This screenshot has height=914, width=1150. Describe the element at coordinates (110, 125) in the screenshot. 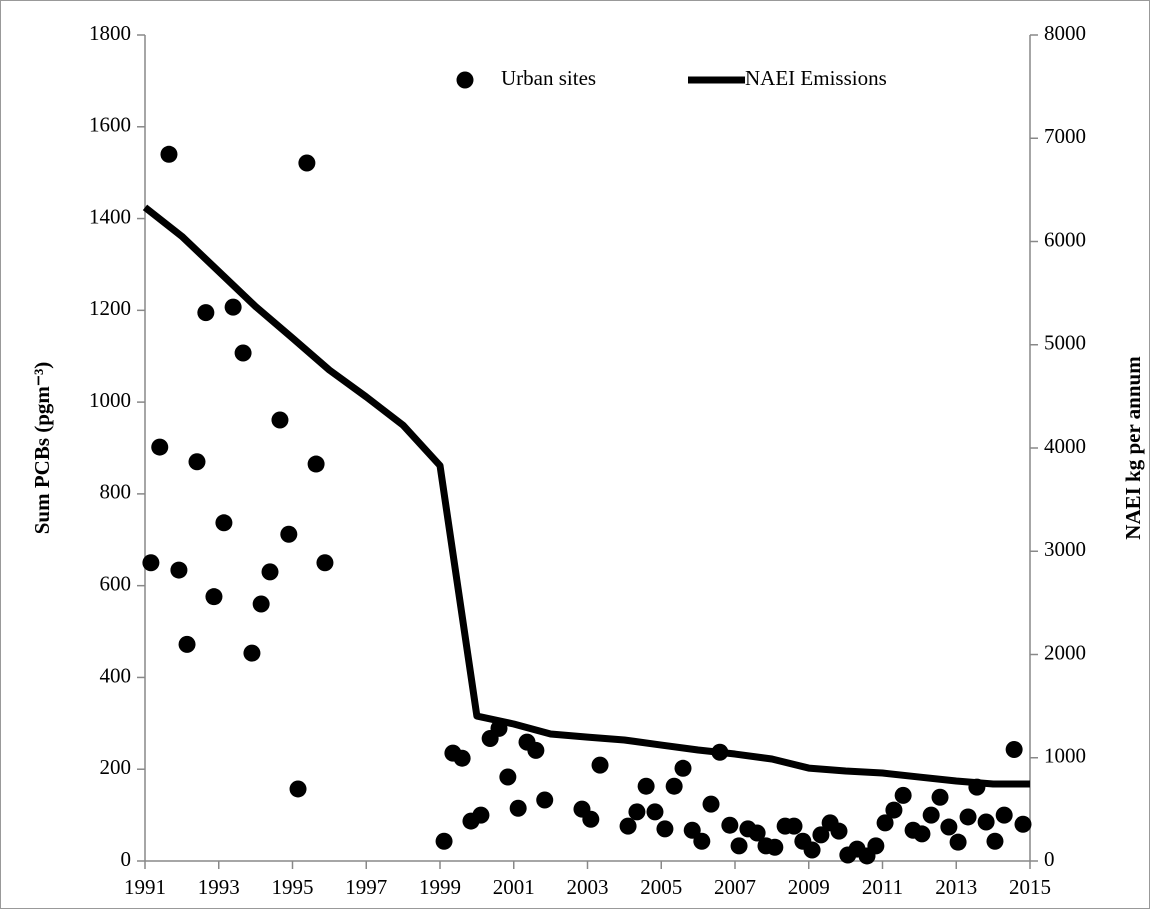

I see `y-tick-label: 1600` at that location.